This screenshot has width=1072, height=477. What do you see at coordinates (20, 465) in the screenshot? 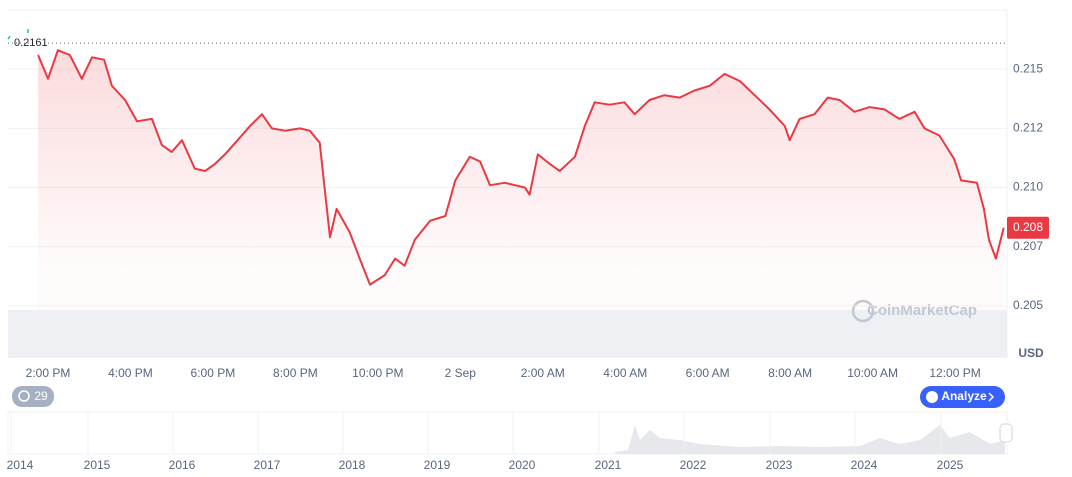
I see `navigator-year: 2014` at bounding box center [20, 465].